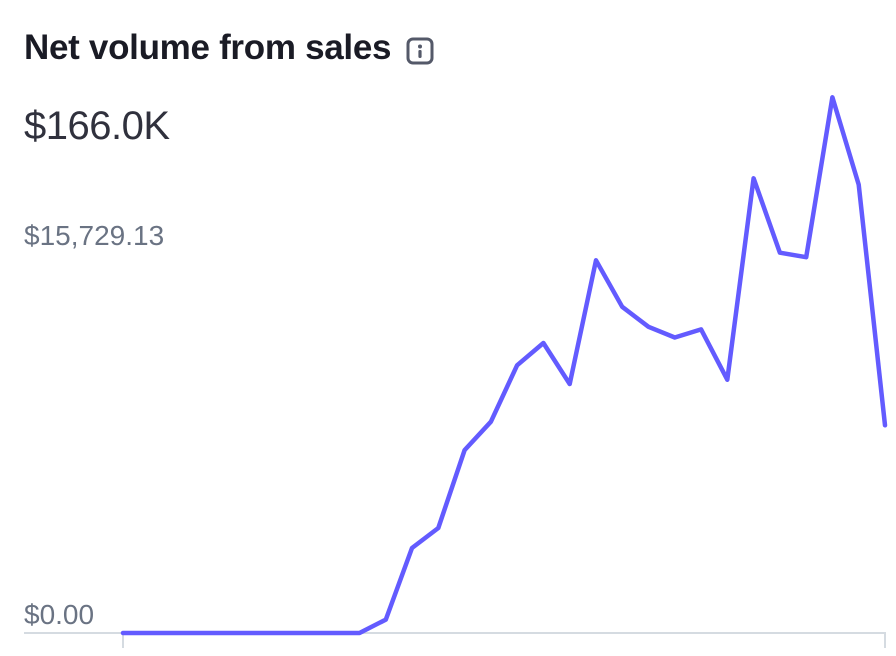  What do you see at coordinates (59, 614) in the screenshot?
I see `y-tick-label-min: $0.00` at bounding box center [59, 614].